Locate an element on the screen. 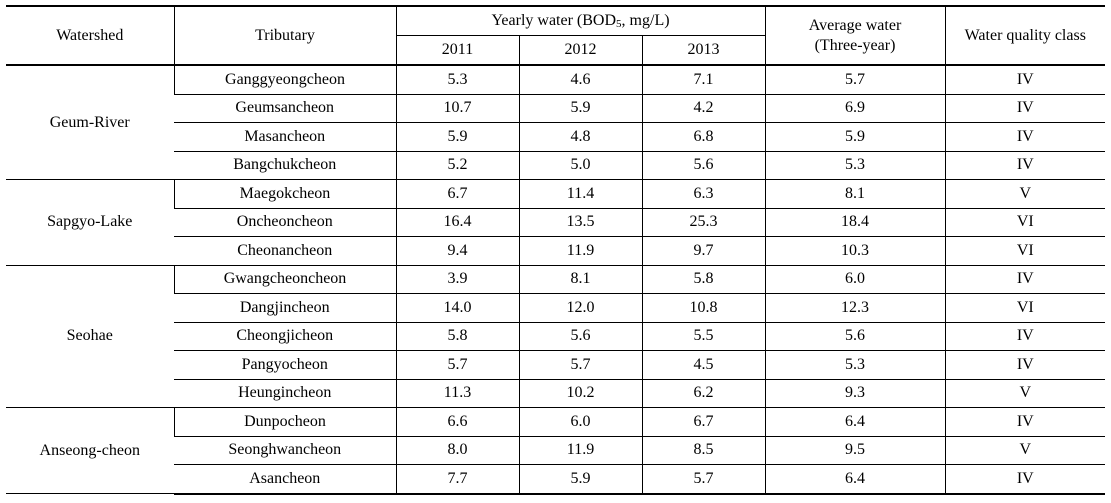 This screenshot has width=1111, height=503. value-2011-cell: 3.9 is located at coordinates (457, 279).